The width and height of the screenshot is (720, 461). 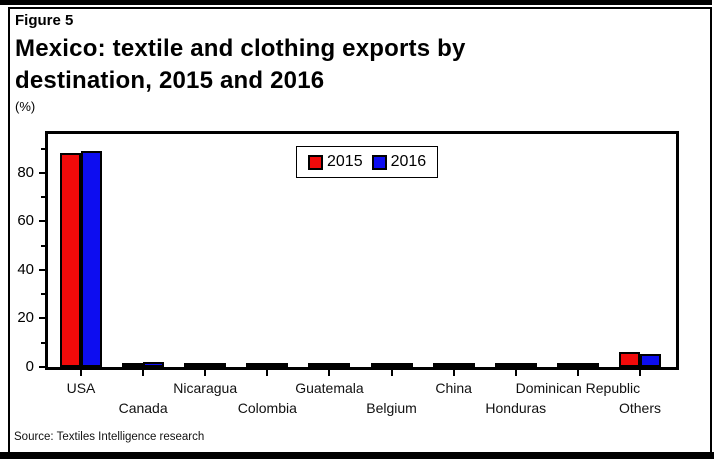 What do you see at coordinates (25, 221) in the screenshot?
I see `y-axis-tick-label: 60` at bounding box center [25, 221].